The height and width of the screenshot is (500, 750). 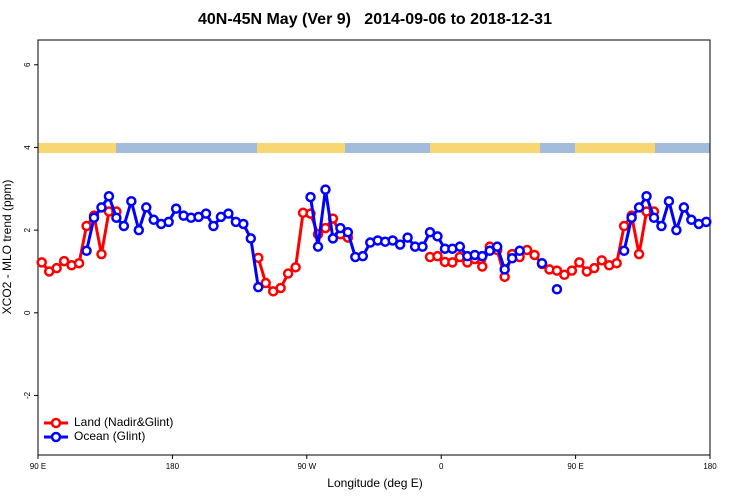 What do you see at coordinates (109, 436) in the screenshot?
I see `legend-label: Ocean (Glint)` at bounding box center [109, 436].